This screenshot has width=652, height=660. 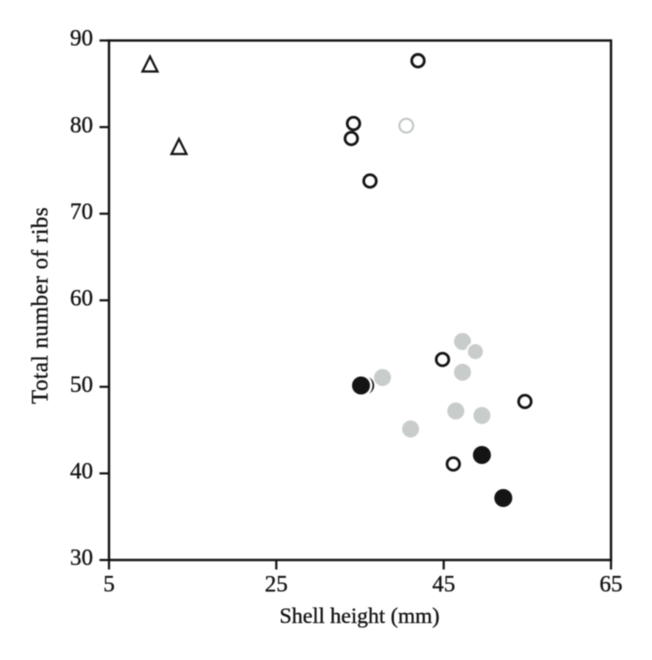 What do you see at coordinates (443, 584) in the screenshot?
I see `svg-text: 45` at bounding box center [443, 584].